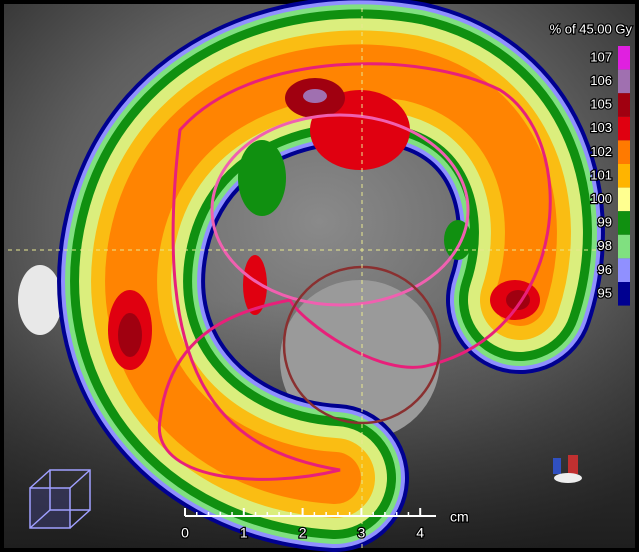 The height and width of the screenshot is (552, 639). Describe the element at coordinates (605, 292) in the screenshot. I see `legend-label: 95` at that location.